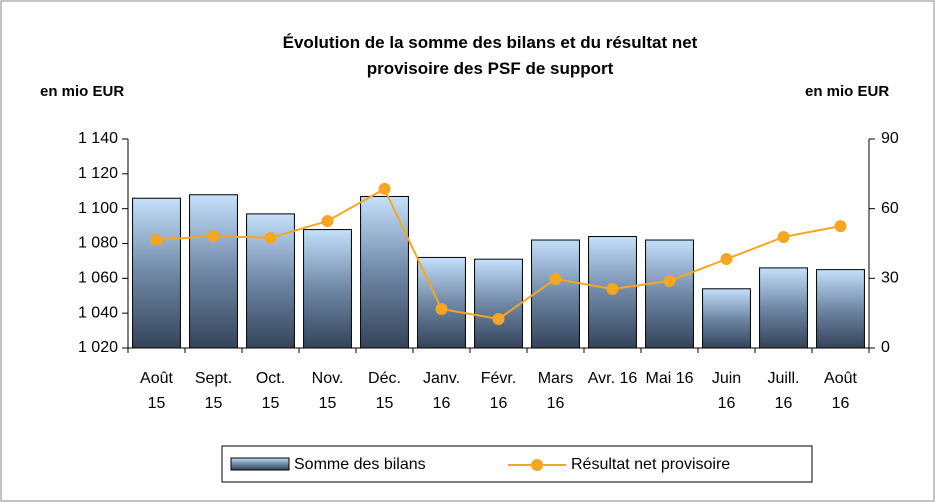 The height and width of the screenshot is (502, 935). What do you see at coordinates (441, 391) in the screenshot?
I see `x-tick-label: Janv. 16` at bounding box center [441, 391].